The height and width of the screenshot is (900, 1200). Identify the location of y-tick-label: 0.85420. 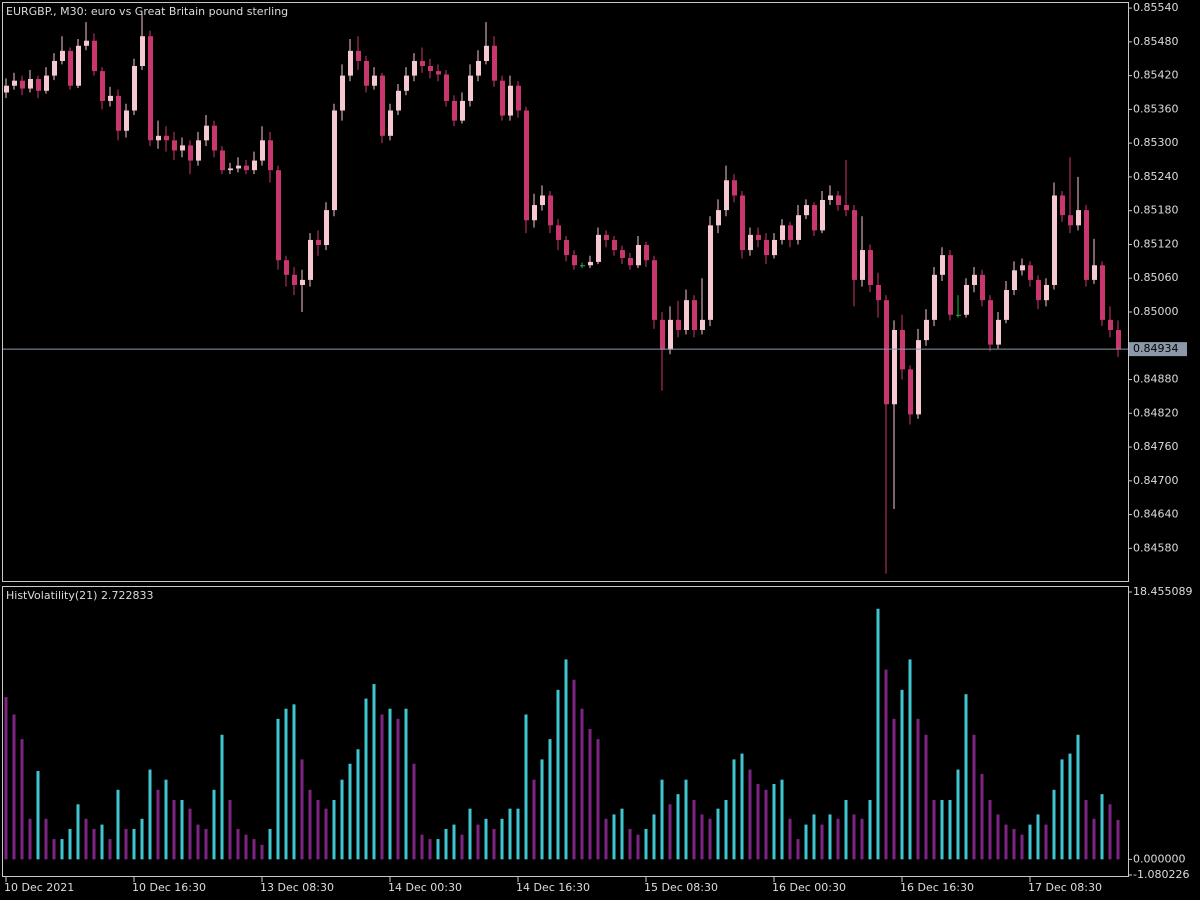
(1156, 75).